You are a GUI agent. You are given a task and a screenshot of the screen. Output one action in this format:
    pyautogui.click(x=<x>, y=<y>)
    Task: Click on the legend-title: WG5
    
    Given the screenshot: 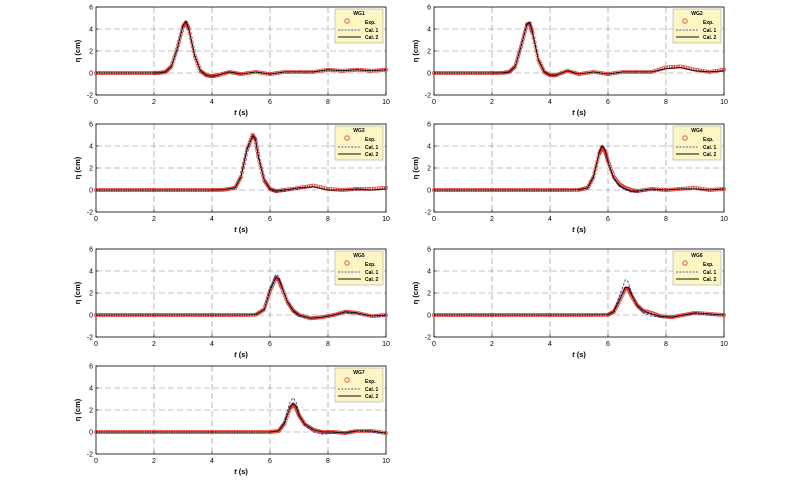 What is the action you would take?
    pyautogui.click(x=359, y=256)
    